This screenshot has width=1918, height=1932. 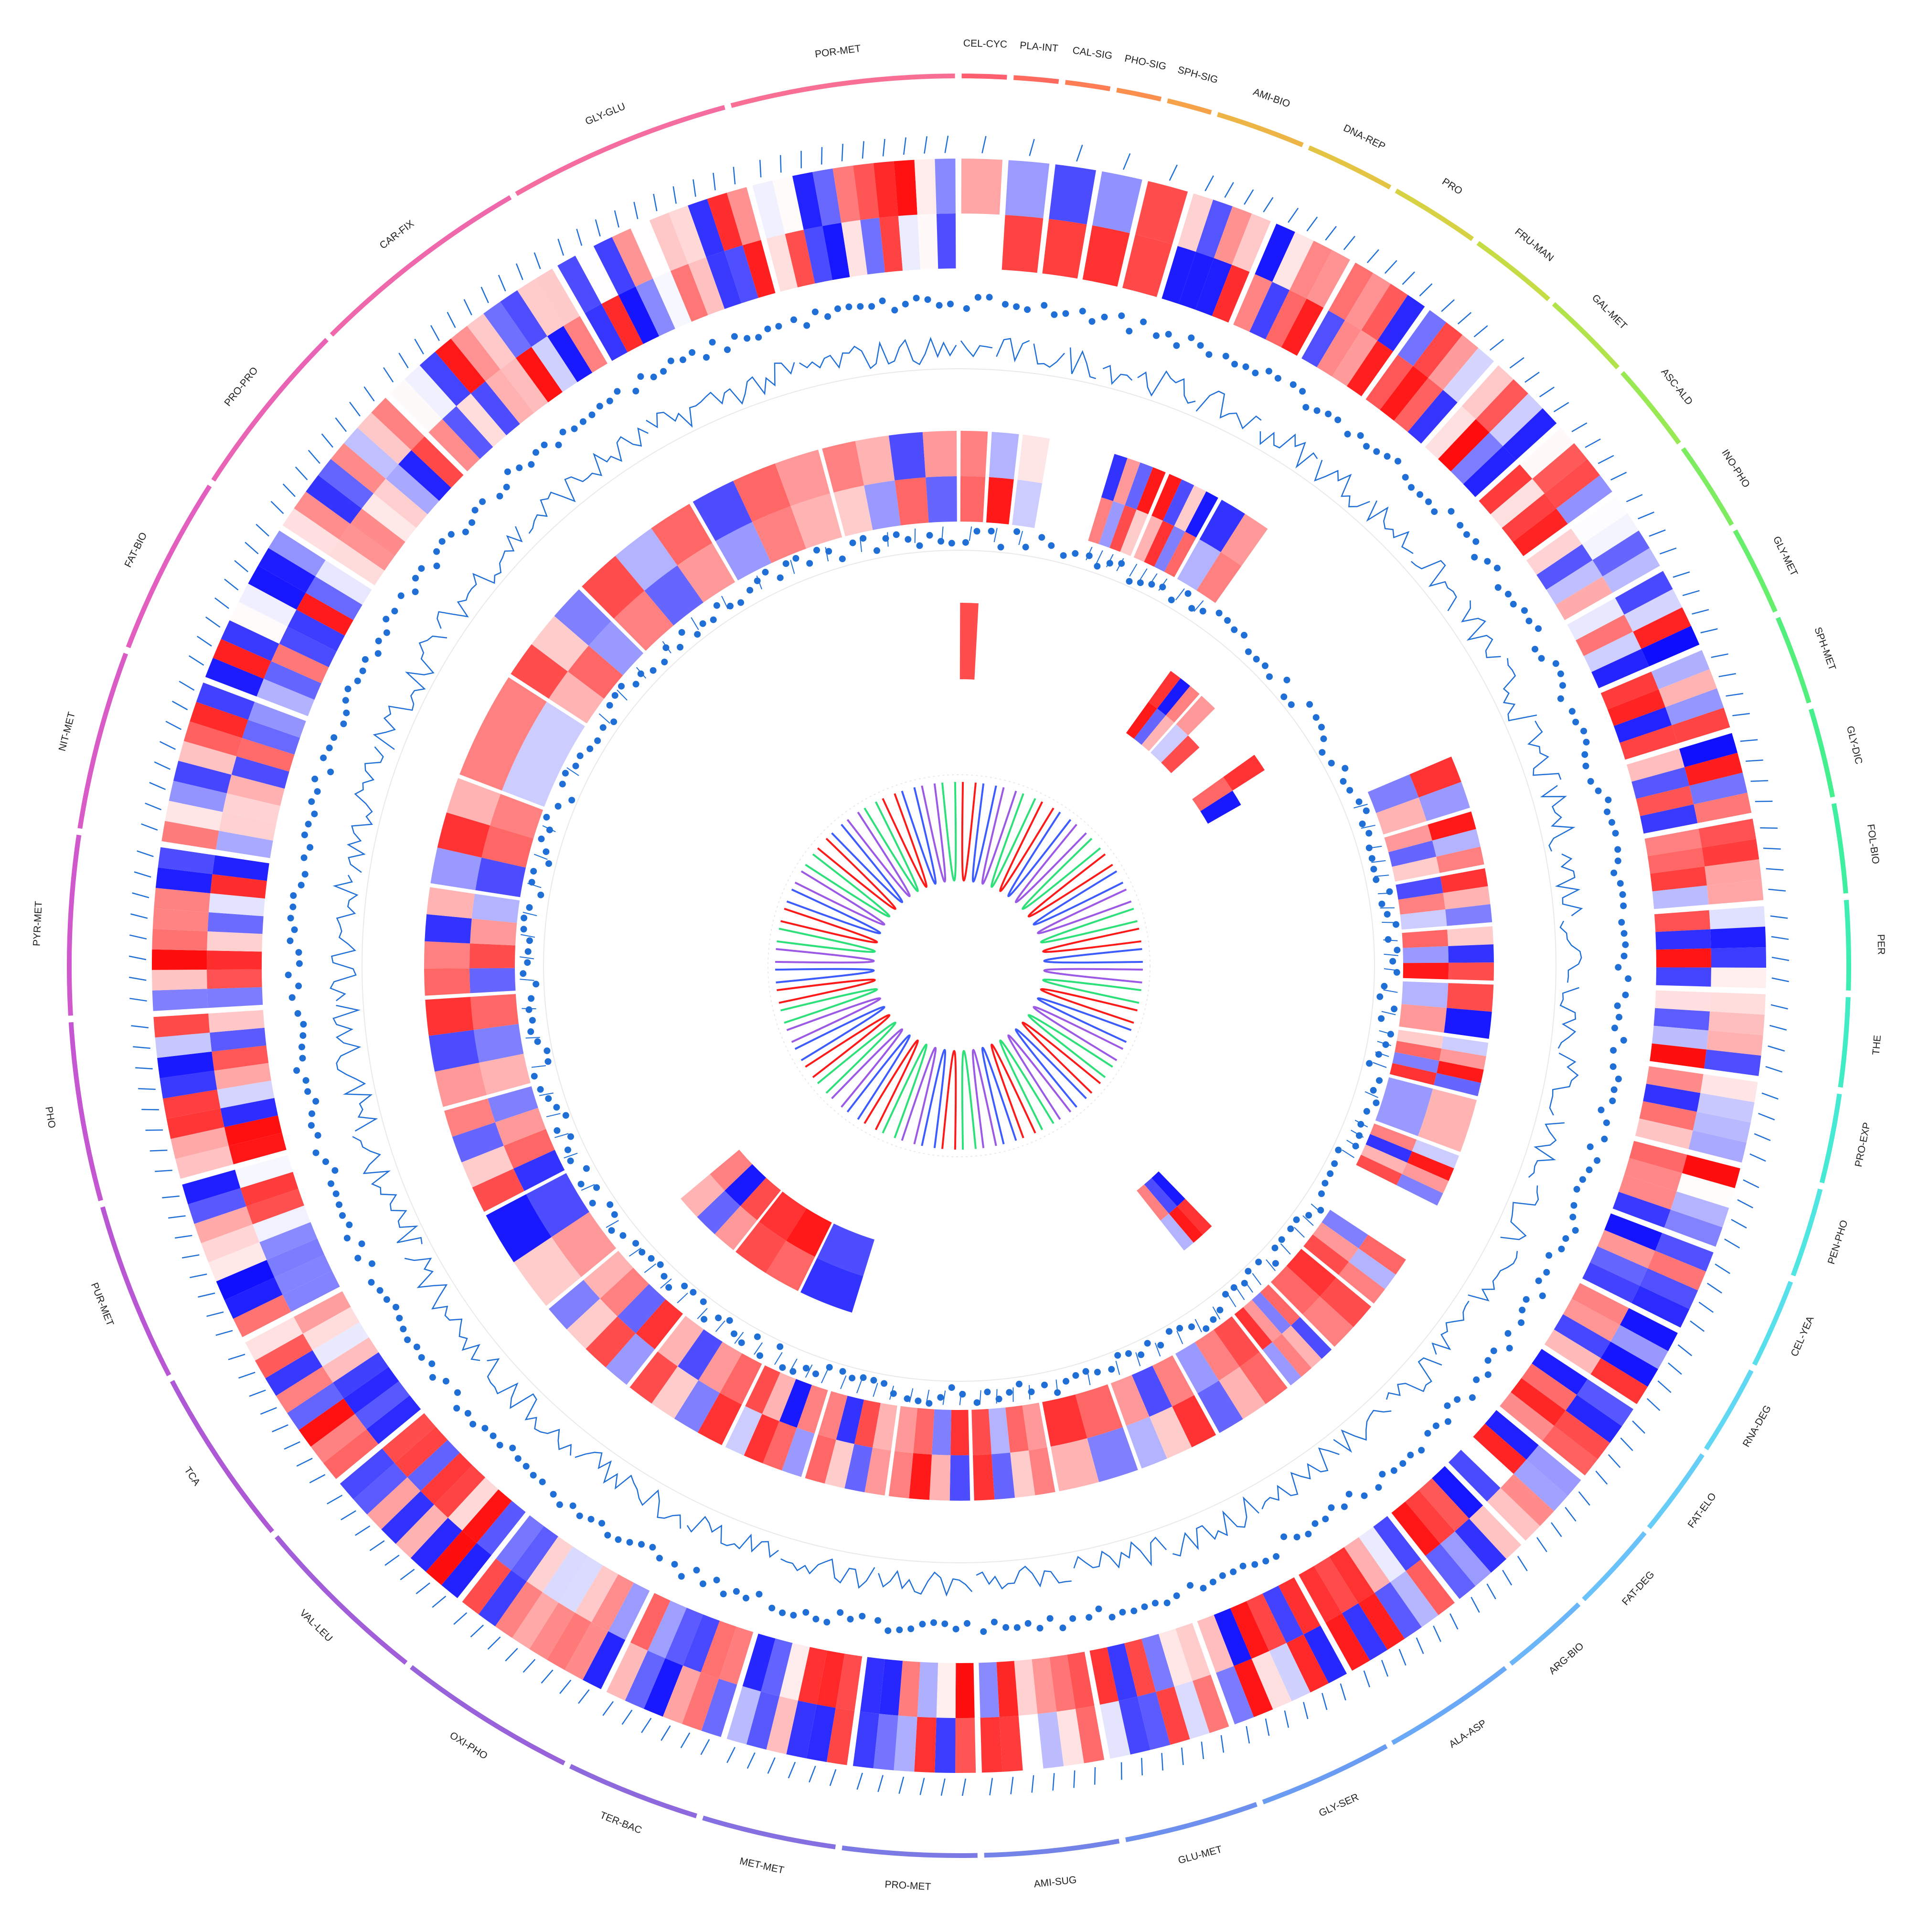 I want to click on segment-label: NIT-MET, so click(x=67, y=732).